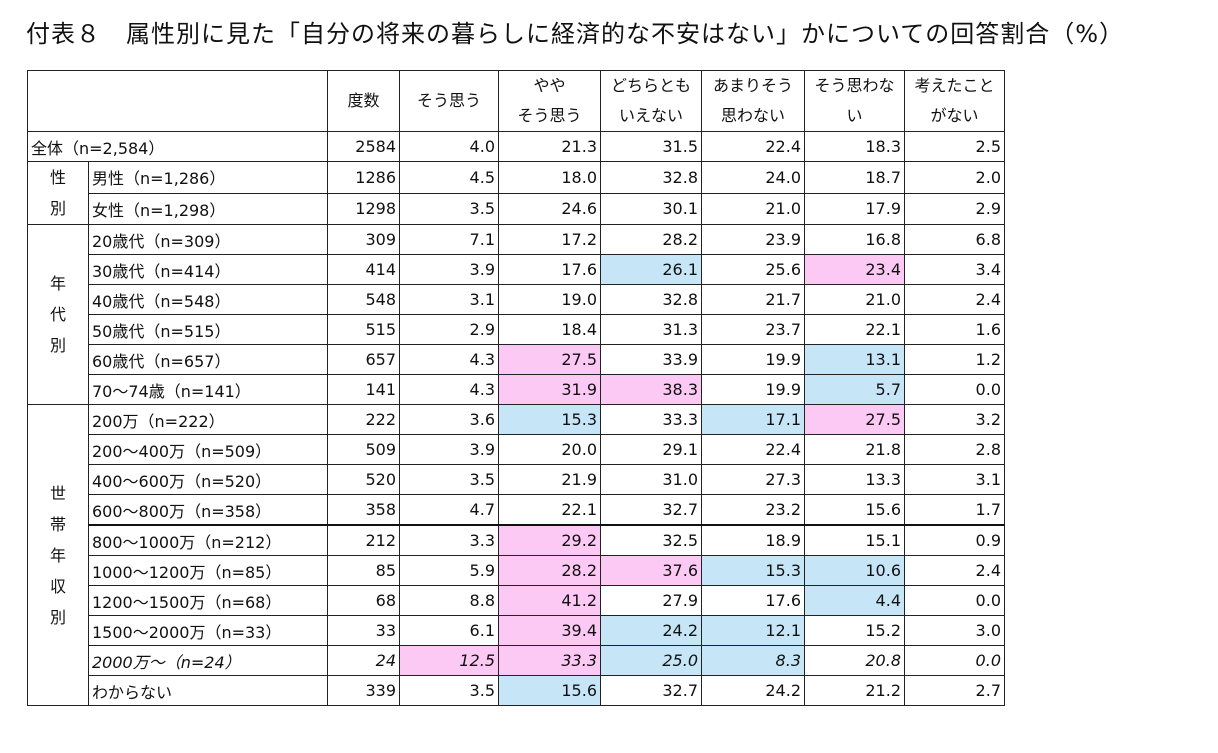 This screenshot has height=753, width=1218. Describe the element at coordinates (954, 359) in the screenshot. I see `value-cell-kangaeta-koto-ga-nai: 1.2` at that location.